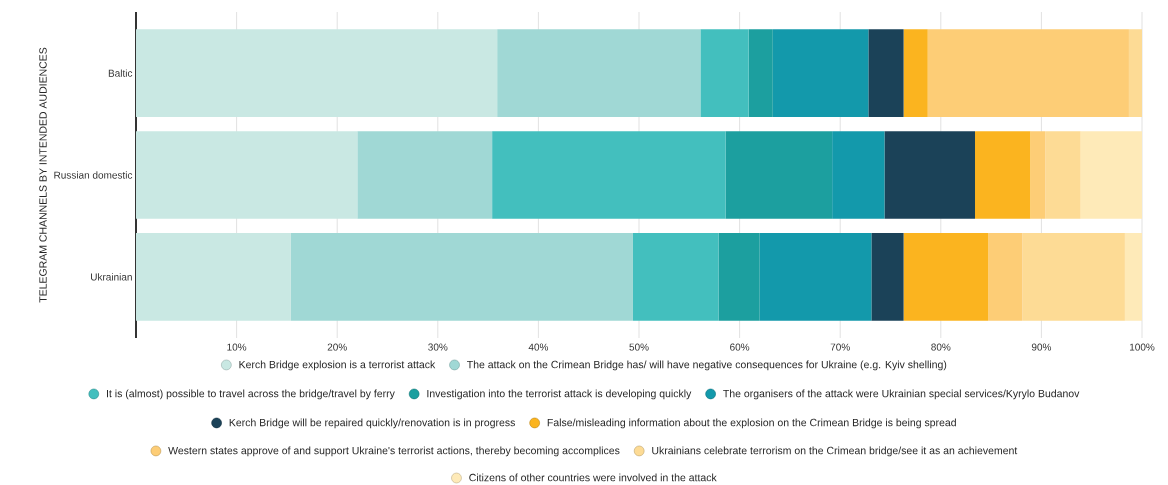 This screenshot has height=485, width=1168. I want to click on y-axis-title: TELEGRAM CHANNELS BY INTENDED AUDIENCES, so click(43, 175).